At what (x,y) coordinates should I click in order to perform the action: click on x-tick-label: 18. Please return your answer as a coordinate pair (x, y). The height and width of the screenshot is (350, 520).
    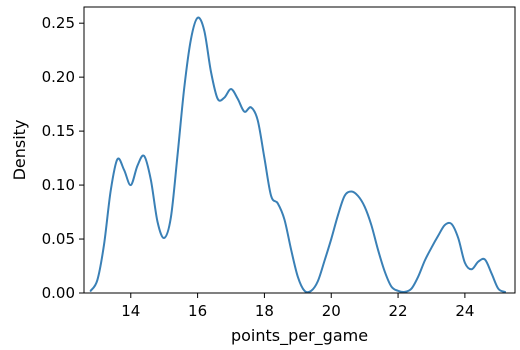
    Looking at the image, I should click on (264, 311).